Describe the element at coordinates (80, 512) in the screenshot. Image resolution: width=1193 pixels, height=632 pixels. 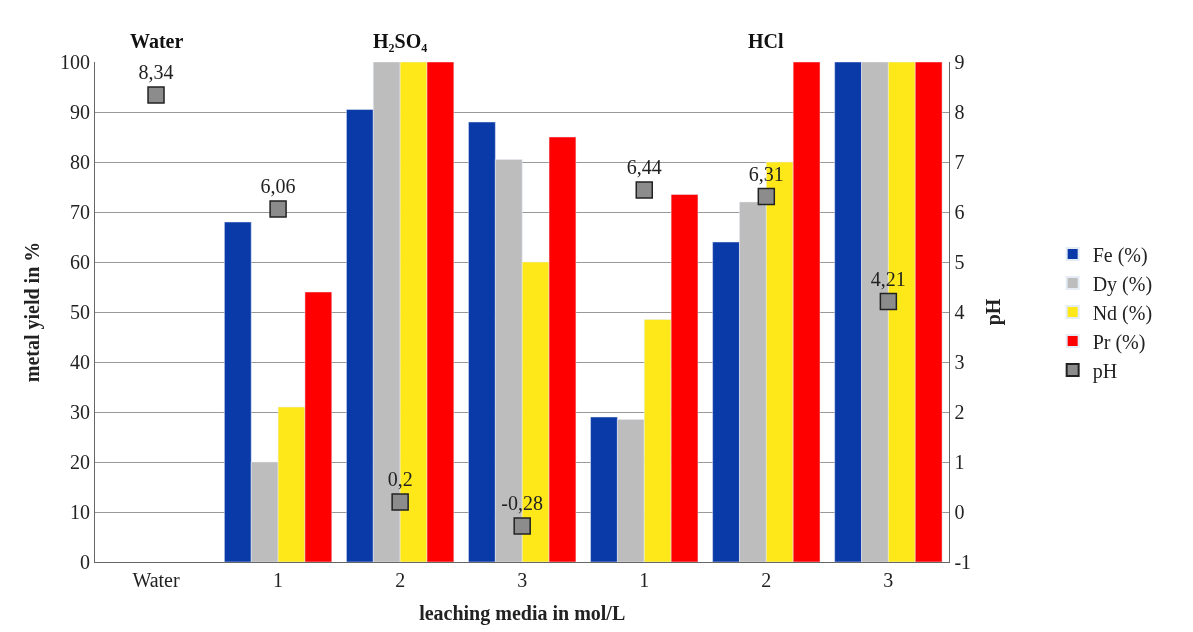
I see `y-tick-label: 10` at that location.